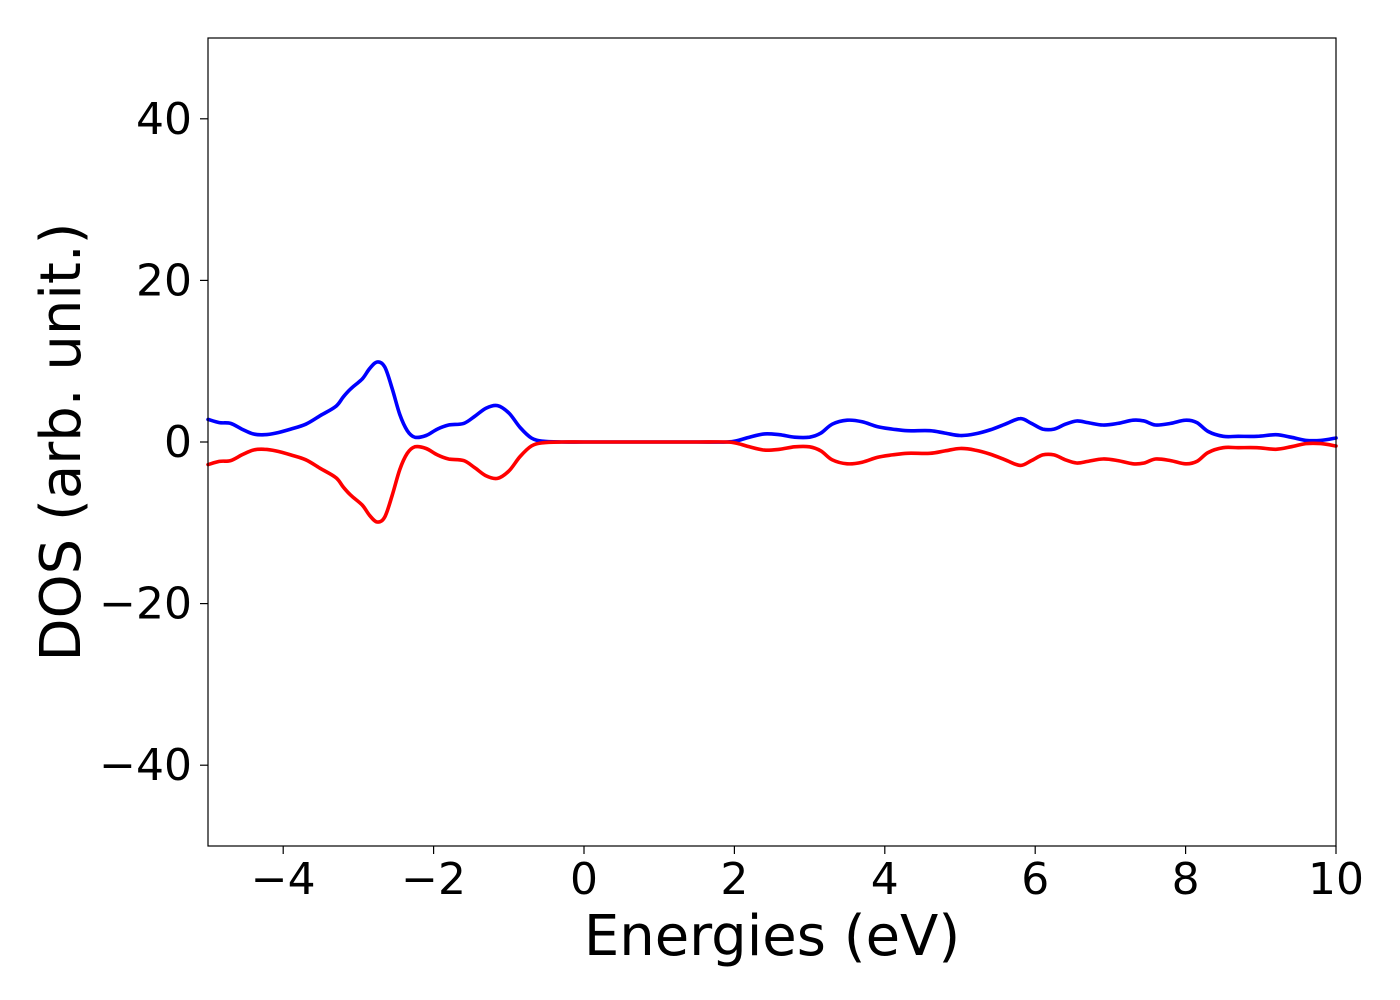 This screenshot has width=1400, height=1000. I want to click on x-tick-label: −4, so click(283, 879).